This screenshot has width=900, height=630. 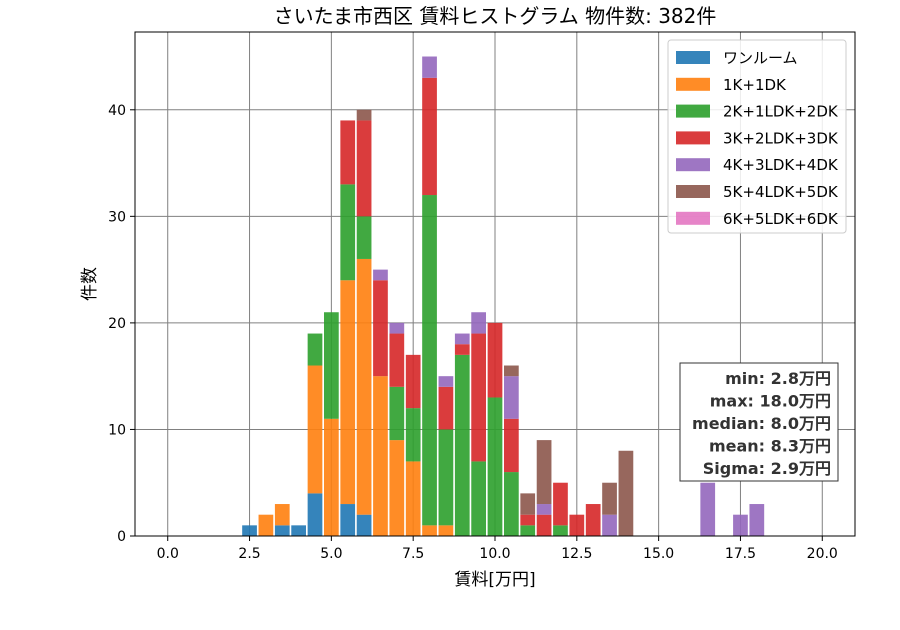 I want to click on legend-label: 3K+2LDK+3DK, so click(x=781, y=138).